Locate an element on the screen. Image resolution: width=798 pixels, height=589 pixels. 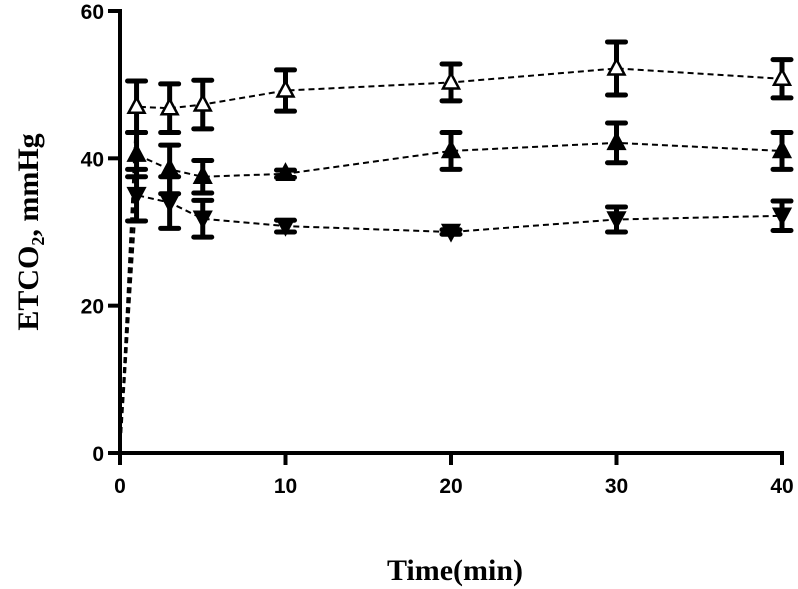
y-tick-label: 40 is located at coordinates (92, 159).